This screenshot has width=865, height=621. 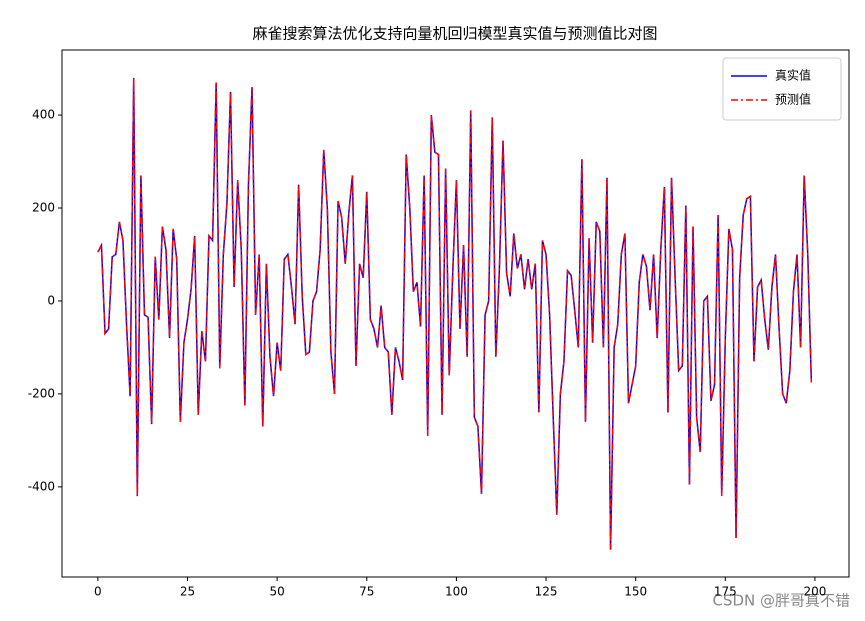 I want to click on y-tick-label: 0, so click(x=51, y=300).